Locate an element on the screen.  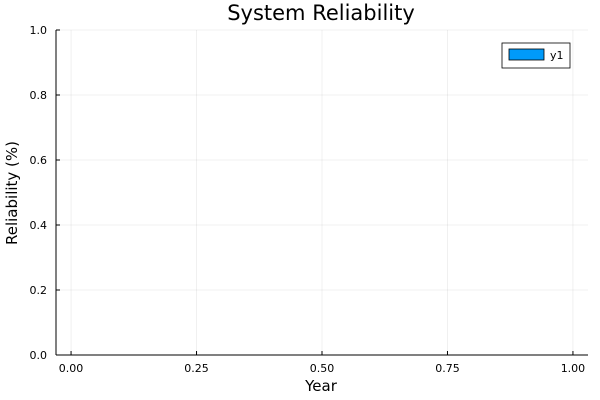
x-tick-label: 0.75 is located at coordinates (447, 368).